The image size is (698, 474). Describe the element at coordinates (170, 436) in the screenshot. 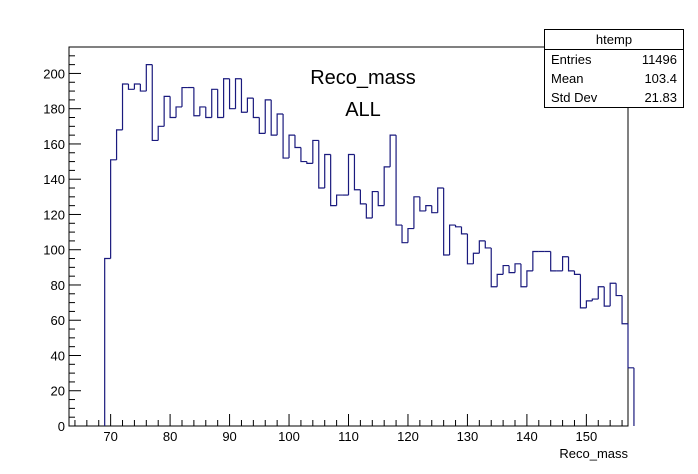

I see `x-tick-label: 80` at that location.